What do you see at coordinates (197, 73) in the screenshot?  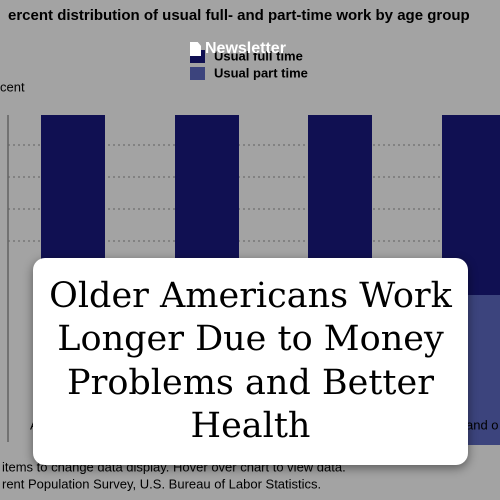 I see `legend-swatch` at bounding box center [197, 73].